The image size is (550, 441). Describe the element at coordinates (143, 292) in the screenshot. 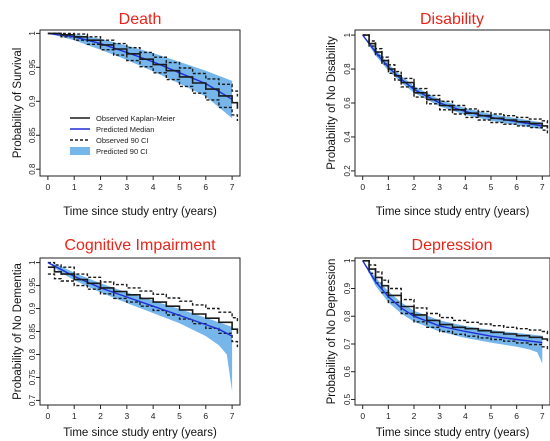

I see `observed-ci-upper-line` at that location.